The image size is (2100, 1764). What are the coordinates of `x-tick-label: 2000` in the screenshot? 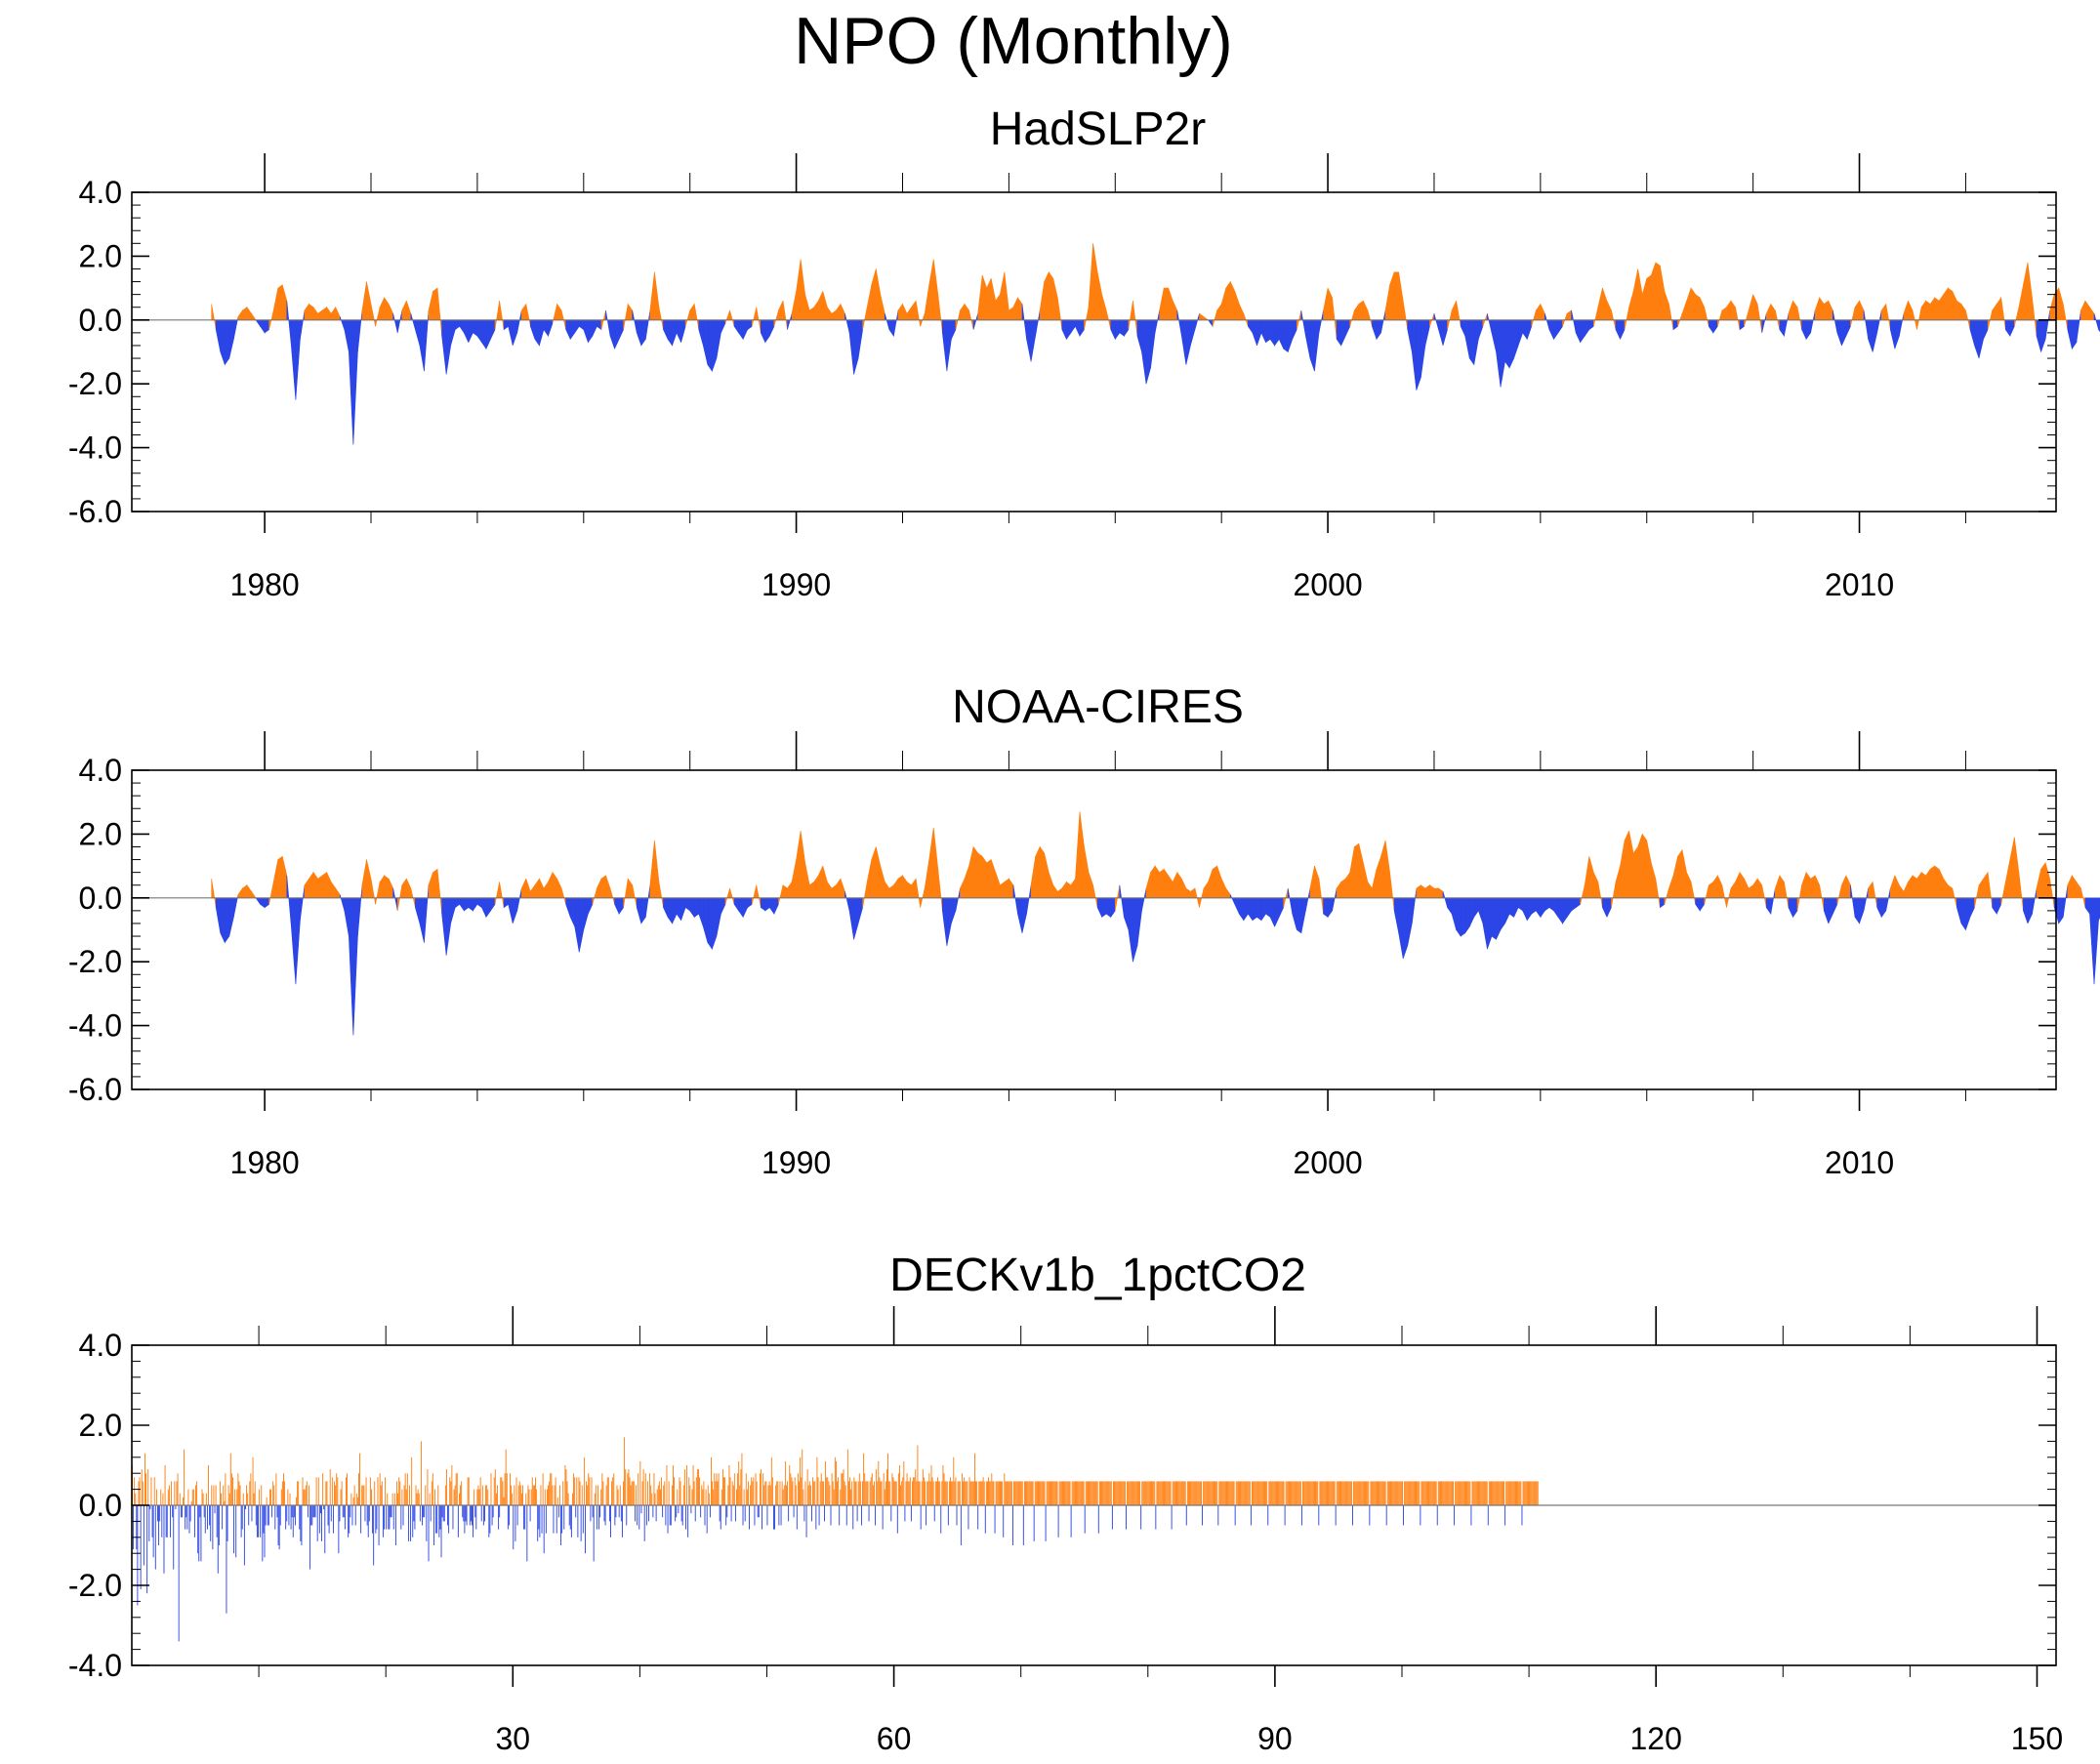 It's located at (1327, 584).